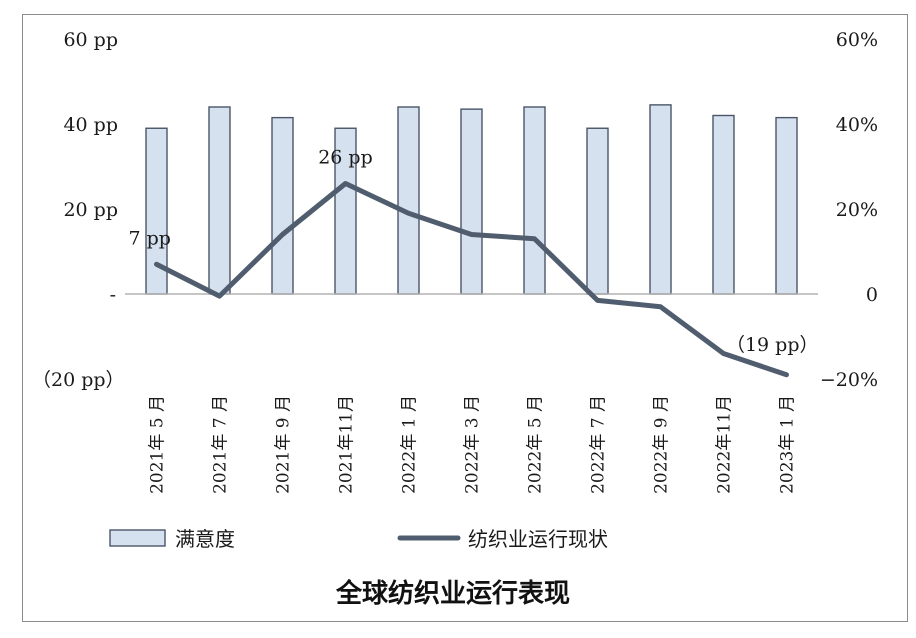  I want to click on x-tick-label: 2022年 9 月, so click(662, 444).